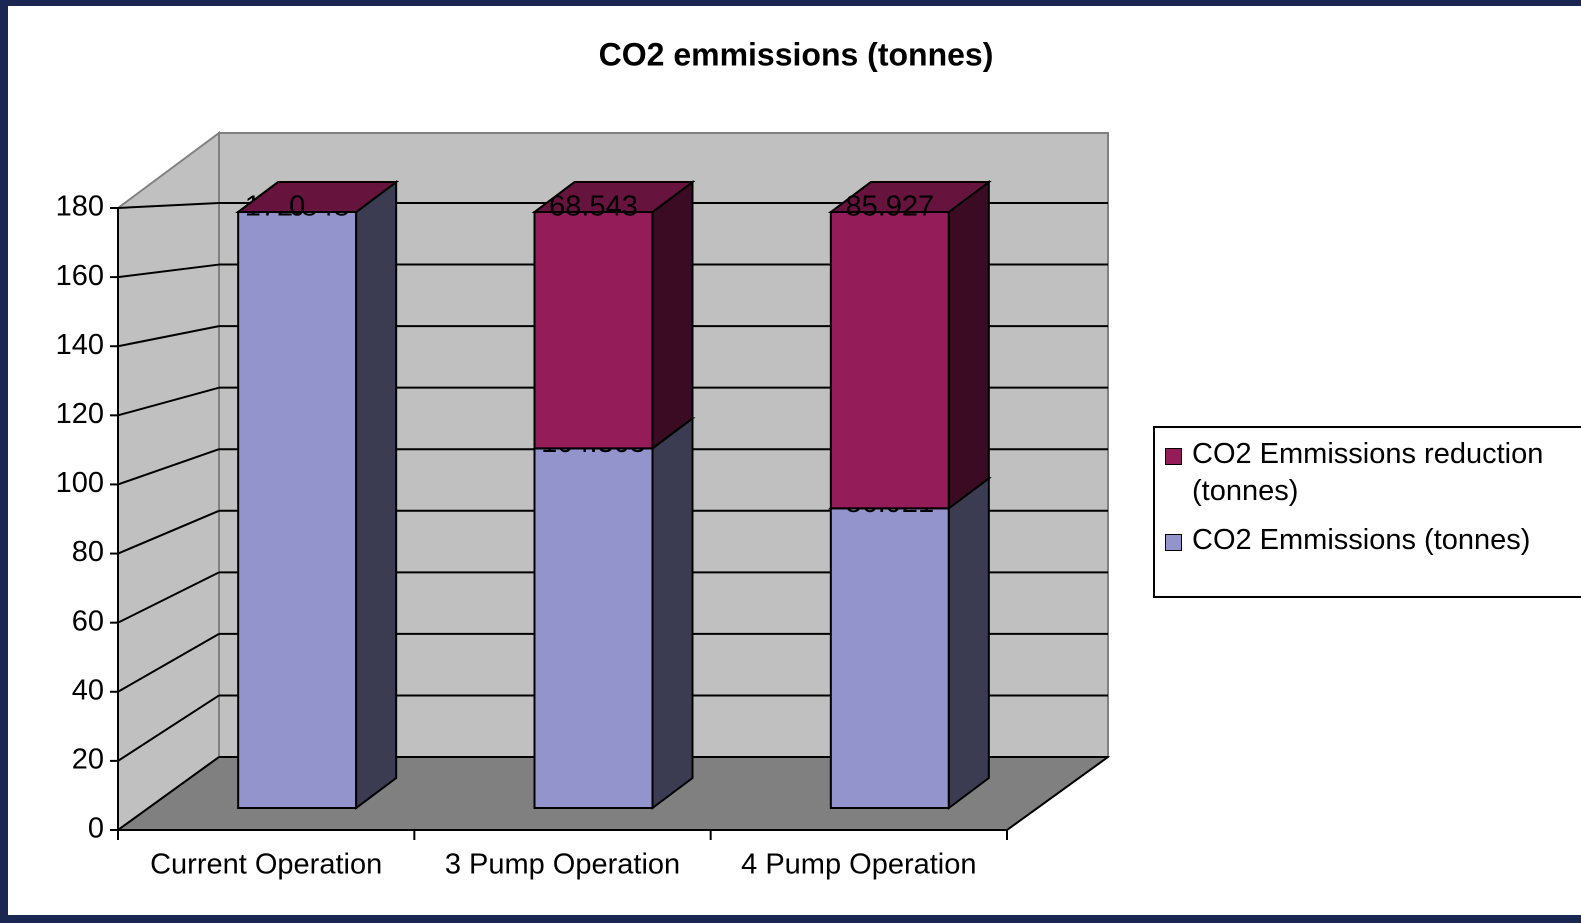  What do you see at coordinates (562, 865) in the screenshot?
I see `x-tick-label: 3 Pump Operation` at bounding box center [562, 865].